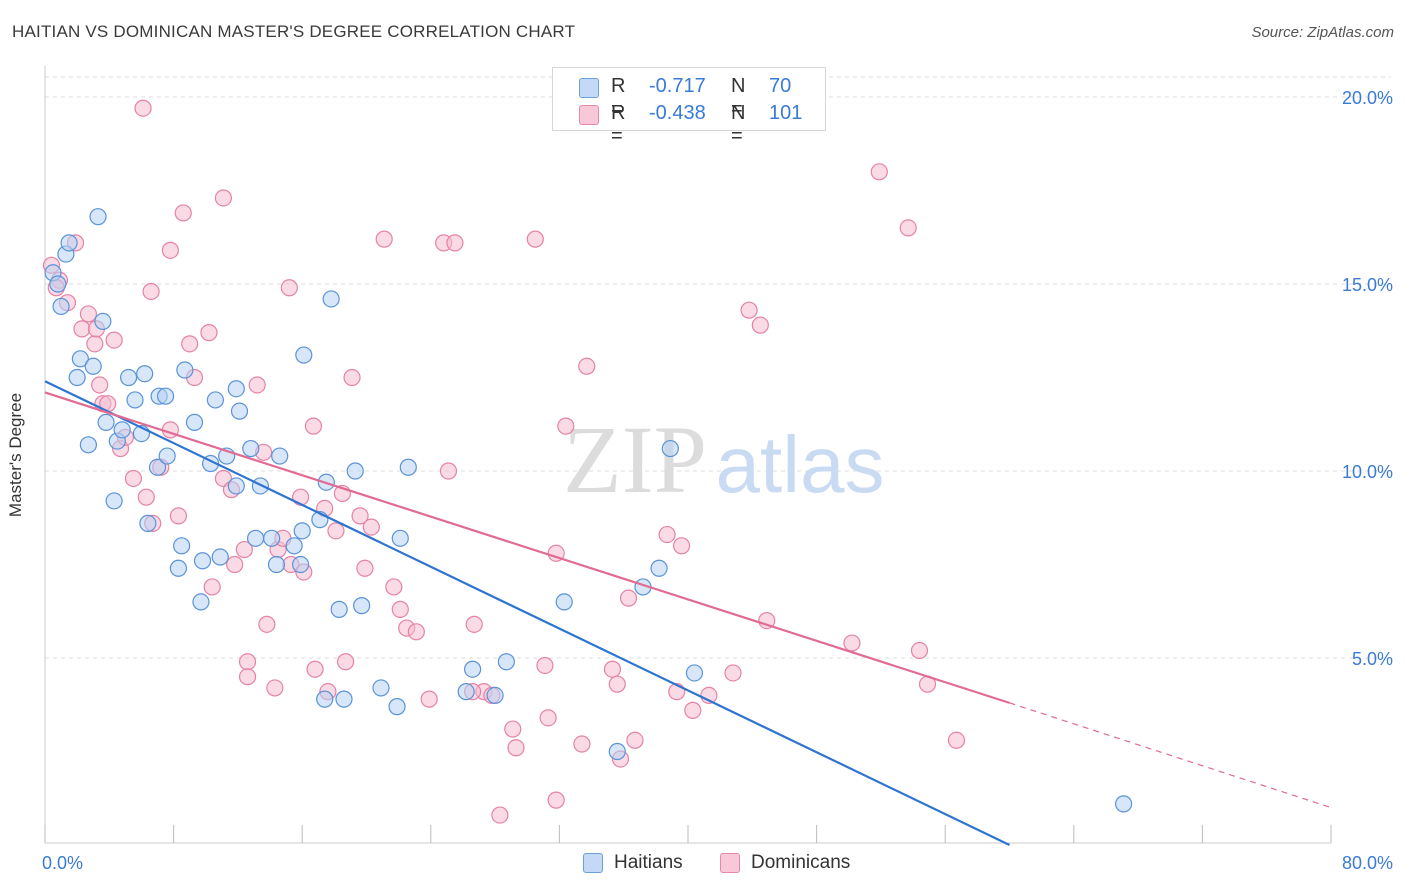 Image resolution: width=1406 pixels, height=892 pixels. What do you see at coordinates (1367, 98) in the screenshot?
I see `y-tick-label: 20.0%` at bounding box center [1367, 98].